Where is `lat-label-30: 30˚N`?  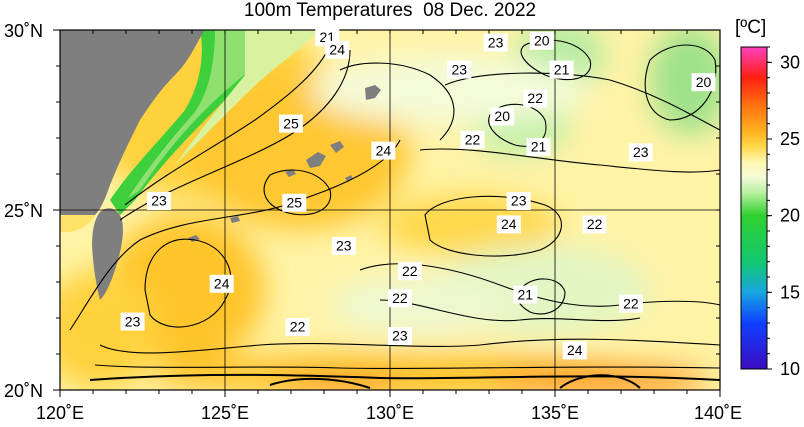 lat-label-30: 30˚N is located at coordinates (23, 31).